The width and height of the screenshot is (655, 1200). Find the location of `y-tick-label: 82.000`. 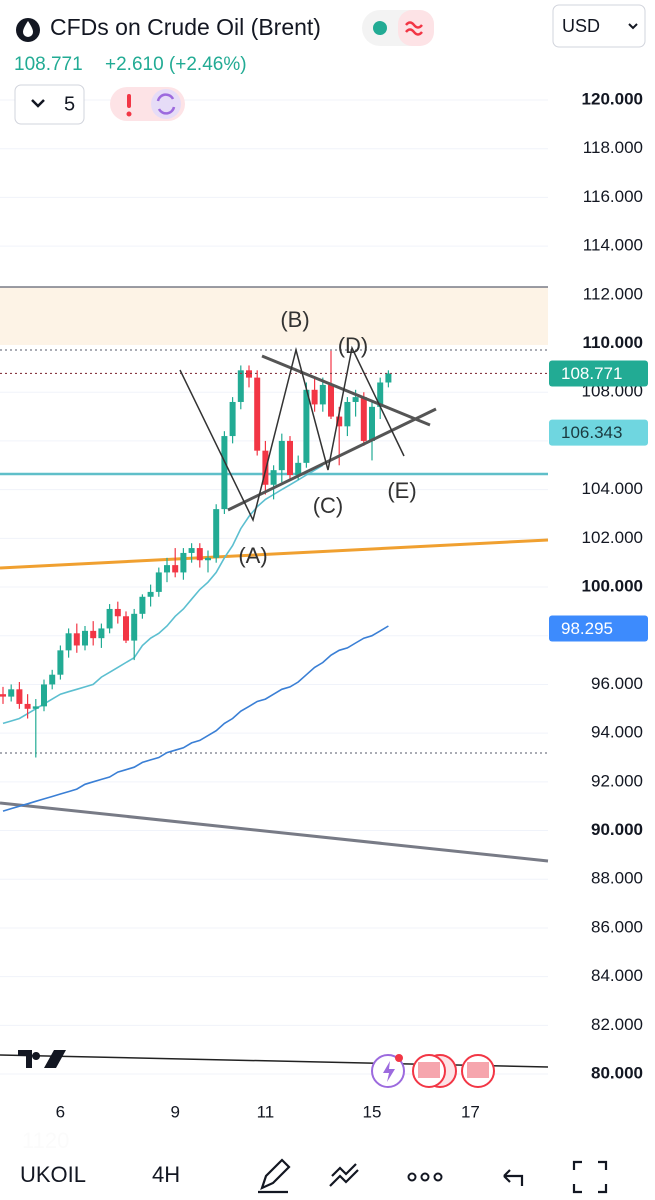

y-tick-label: 82.000 is located at coordinates (617, 1024).